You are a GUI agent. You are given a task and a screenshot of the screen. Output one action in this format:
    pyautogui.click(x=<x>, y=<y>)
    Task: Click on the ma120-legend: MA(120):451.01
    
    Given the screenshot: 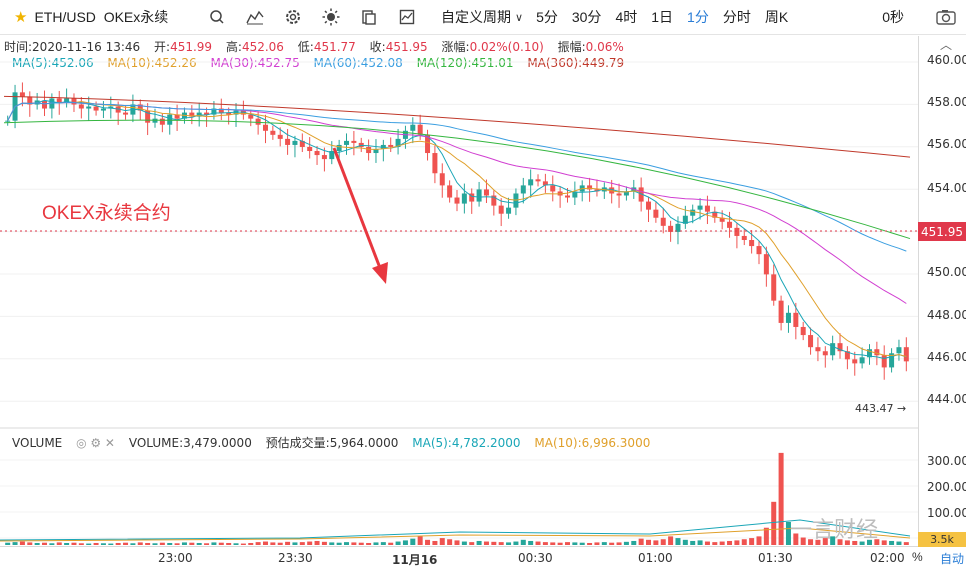 What is the action you would take?
    pyautogui.click(x=465, y=63)
    